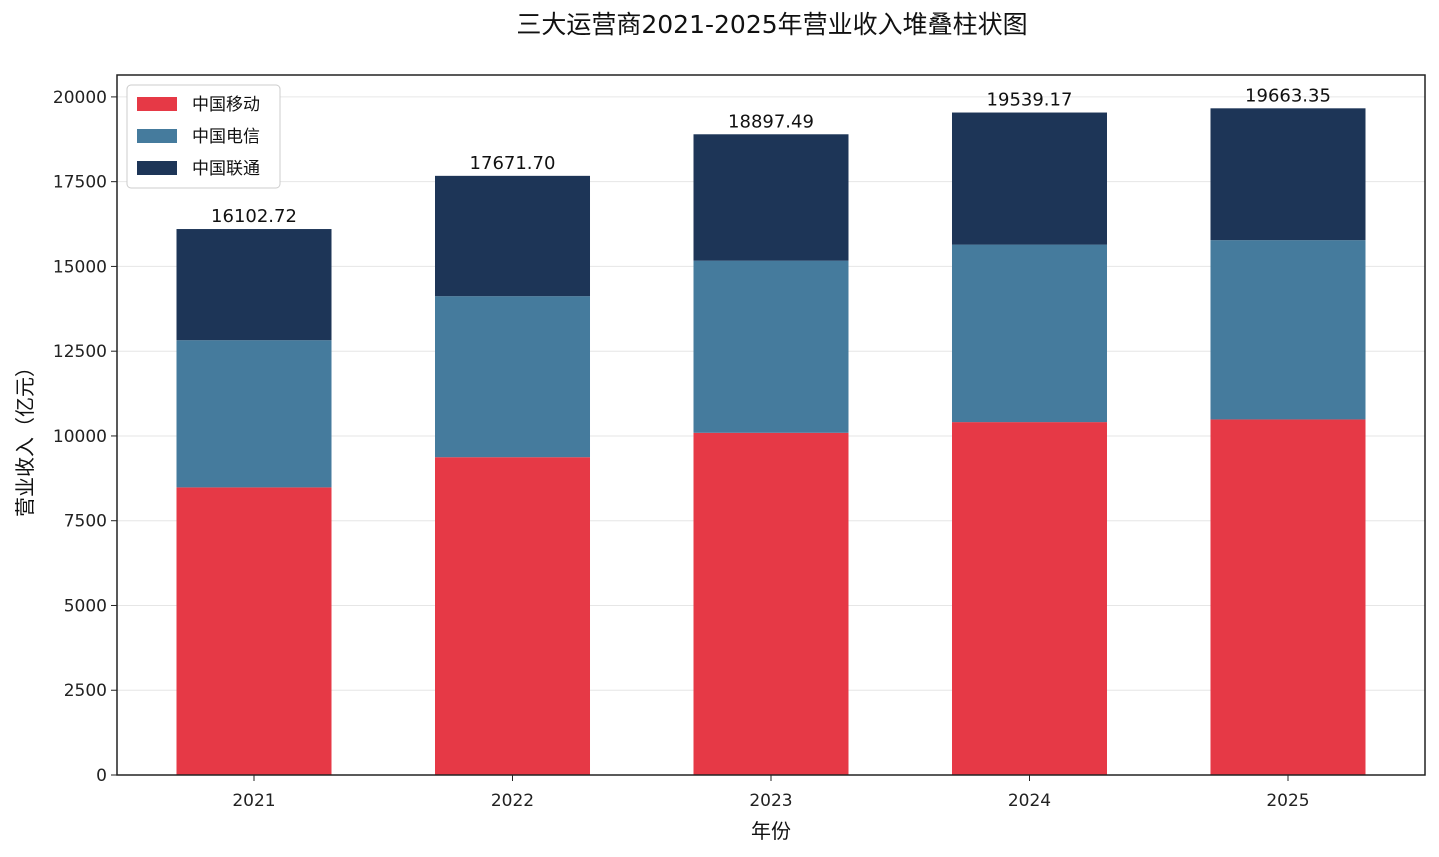 The width and height of the screenshot is (1439, 857). Describe the element at coordinates (80, 352) in the screenshot. I see `y-tick-label: 12500` at that location.